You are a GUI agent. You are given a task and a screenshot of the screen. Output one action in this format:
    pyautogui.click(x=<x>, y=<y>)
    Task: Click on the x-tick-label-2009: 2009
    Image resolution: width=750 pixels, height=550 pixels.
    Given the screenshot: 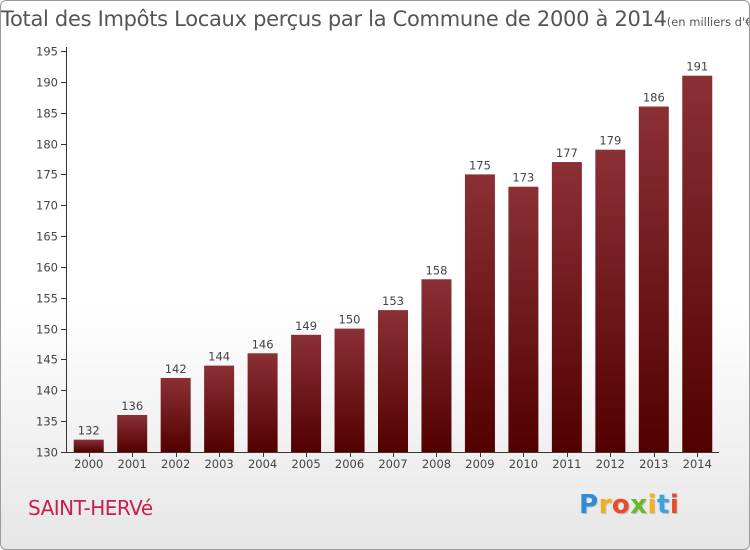 What is the action you would take?
    pyautogui.click(x=479, y=464)
    